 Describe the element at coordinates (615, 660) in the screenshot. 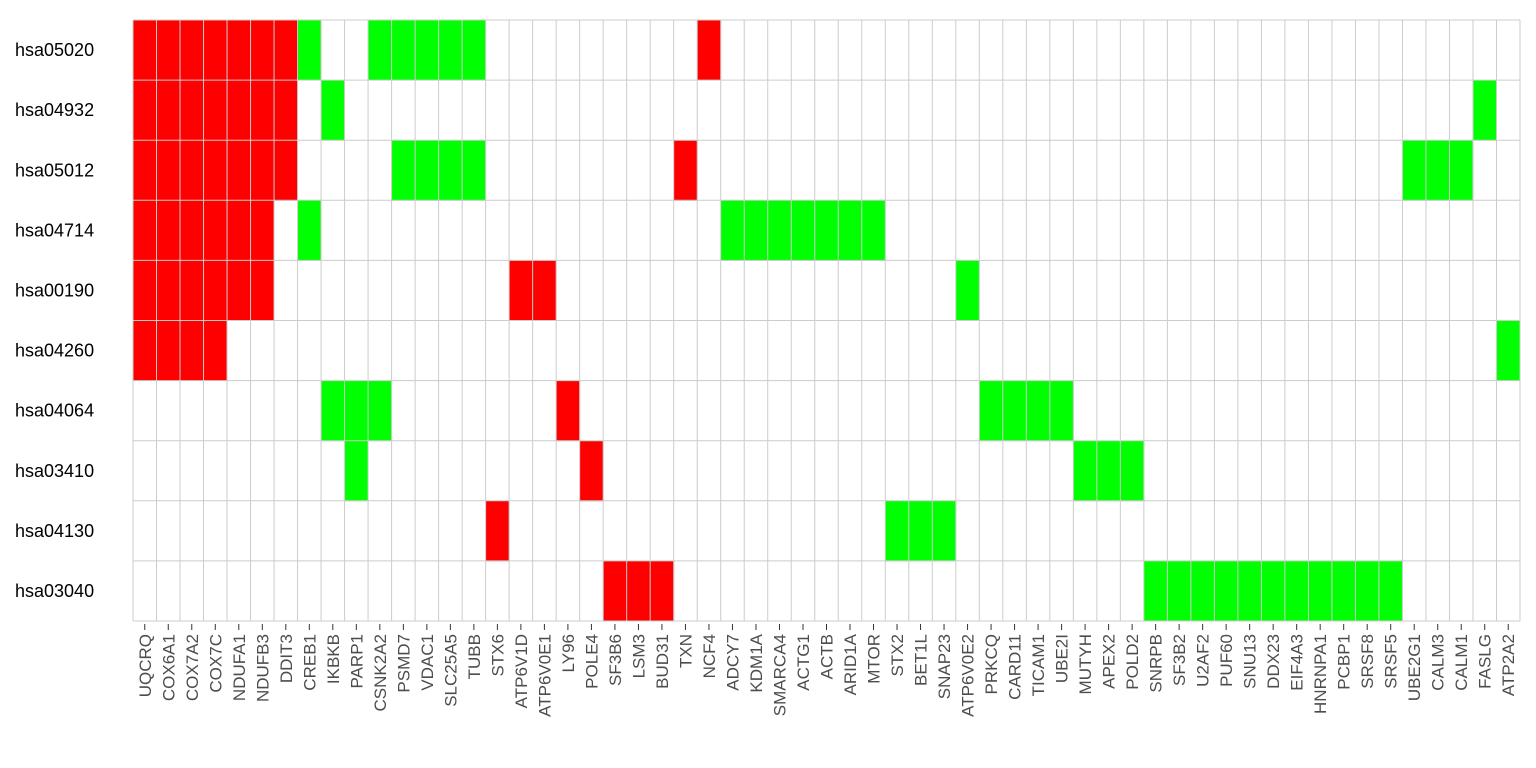

I see `column-label-SF3B6: SF3B6` at that location.